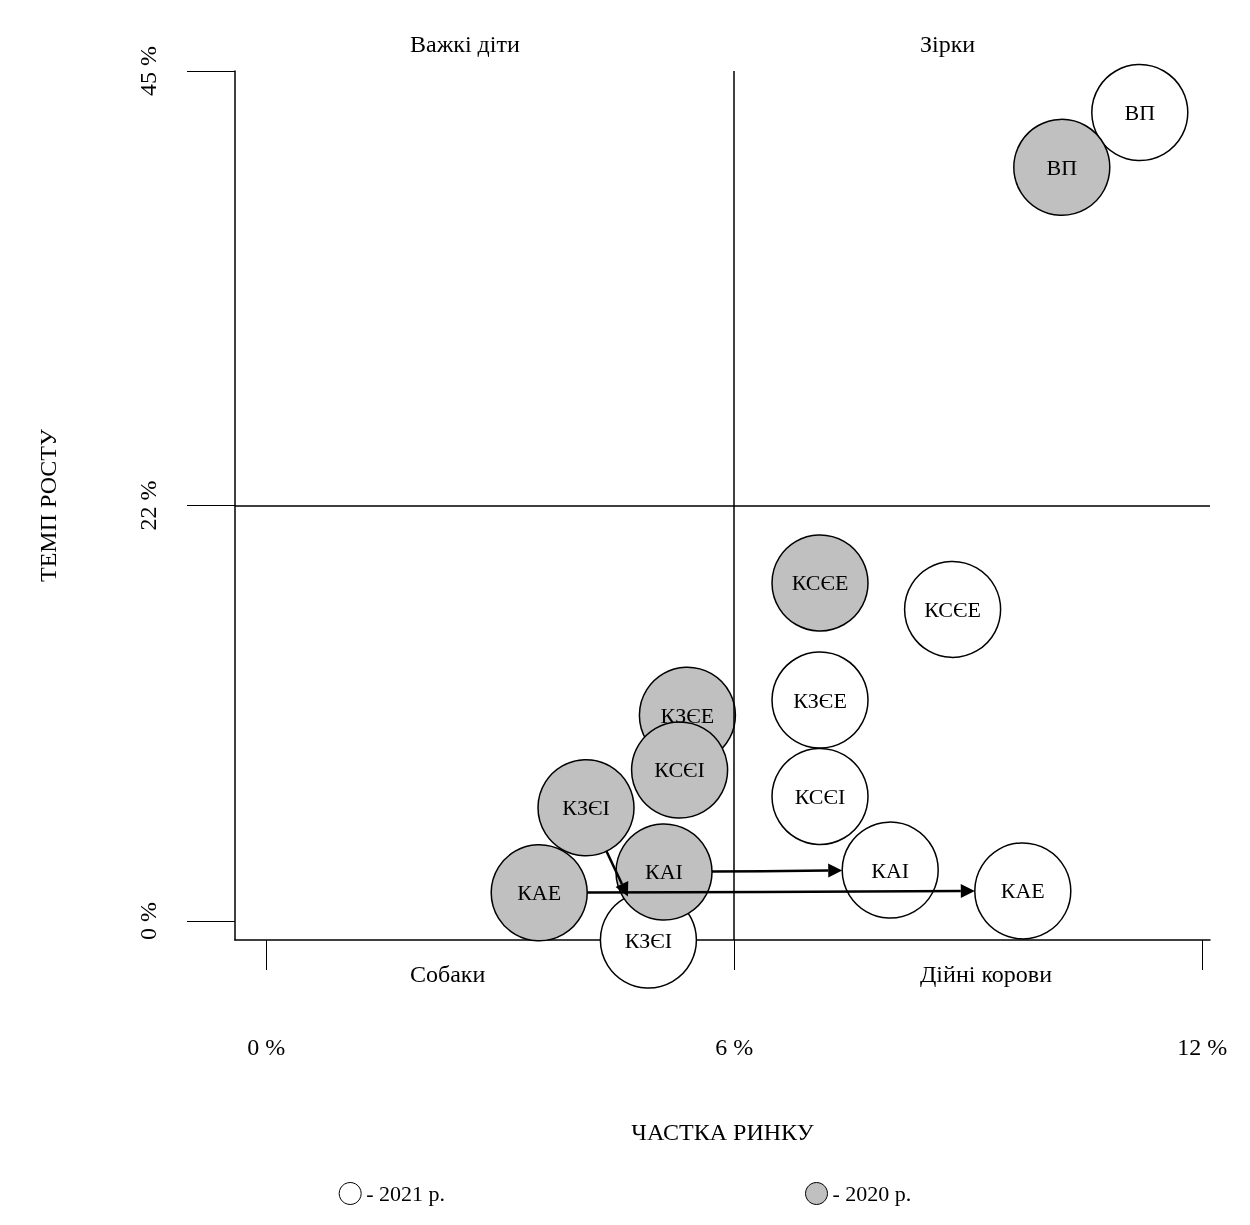 This screenshot has height=1225, width=1250. I want to click on text: Важкі діти, so click(465, 44).